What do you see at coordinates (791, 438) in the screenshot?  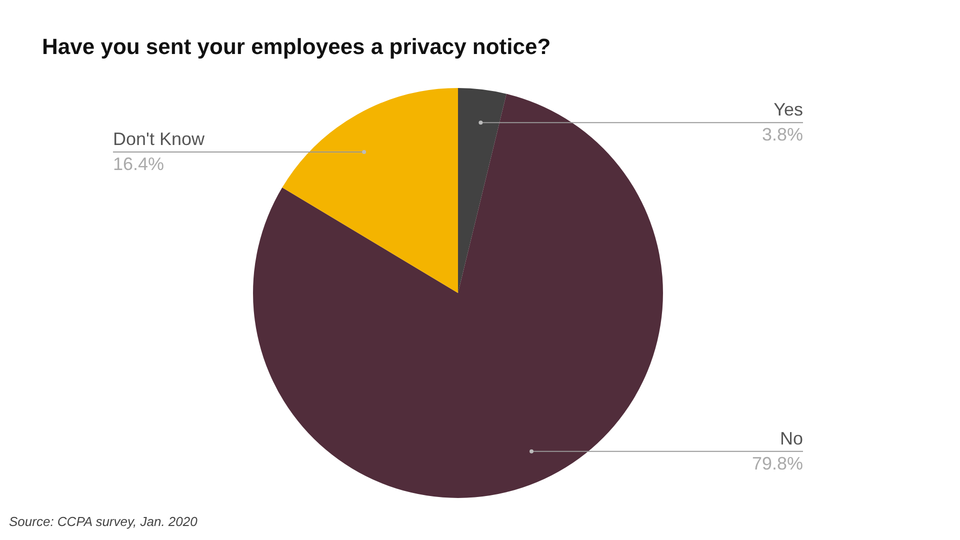 I see `slice-label: No` at bounding box center [791, 438].